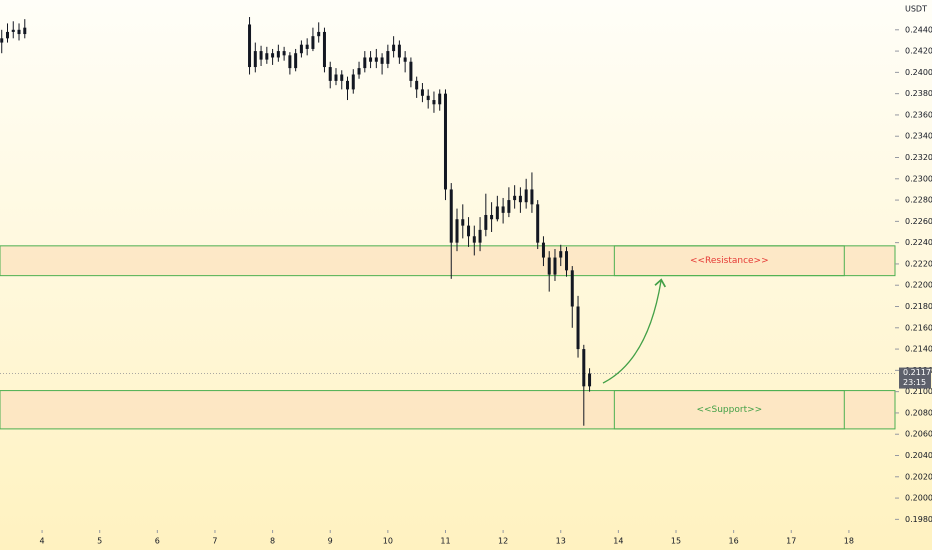 The width and height of the screenshot is (932, 550). Describe the element at coordinates (918, 306) in the screenshot. I see `y-tick-label: 0.2180` at that location.